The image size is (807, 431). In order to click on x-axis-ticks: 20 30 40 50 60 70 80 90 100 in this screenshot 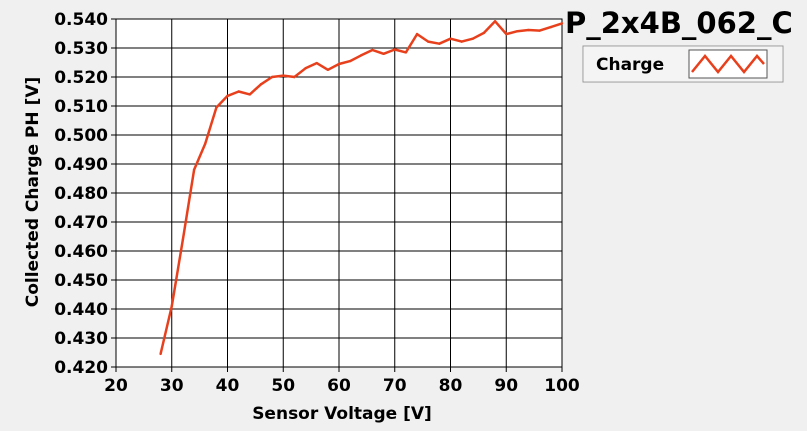, I will do `click(342, 386)`.